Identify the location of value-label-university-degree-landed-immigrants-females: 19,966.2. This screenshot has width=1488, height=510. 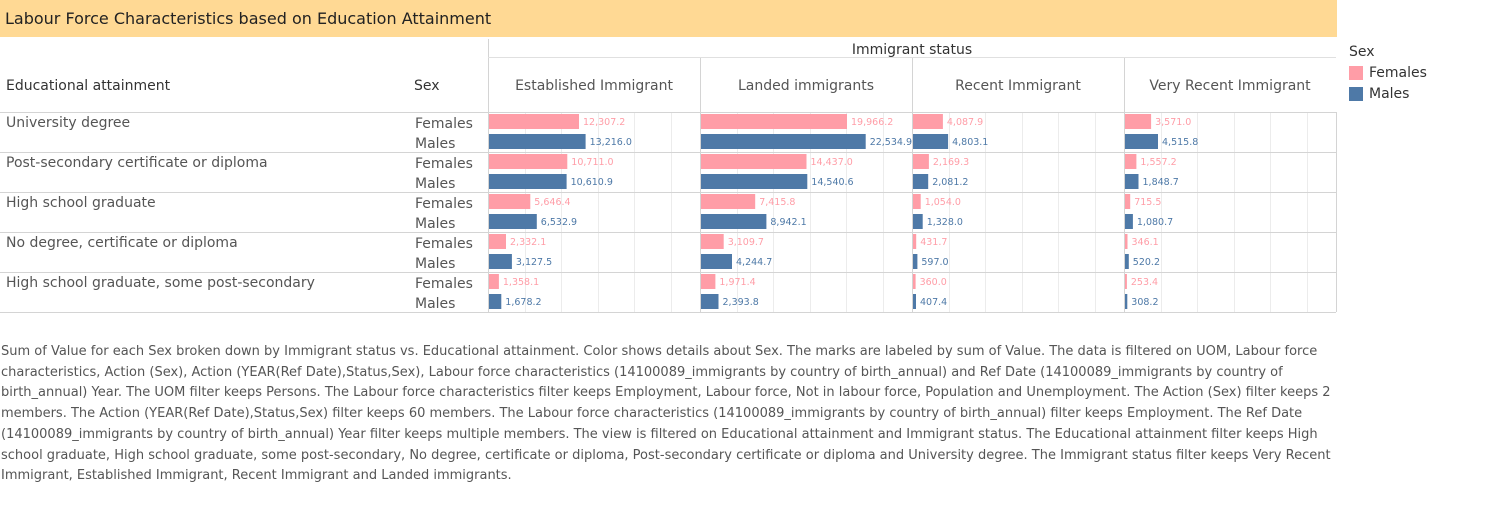
(872, 122).